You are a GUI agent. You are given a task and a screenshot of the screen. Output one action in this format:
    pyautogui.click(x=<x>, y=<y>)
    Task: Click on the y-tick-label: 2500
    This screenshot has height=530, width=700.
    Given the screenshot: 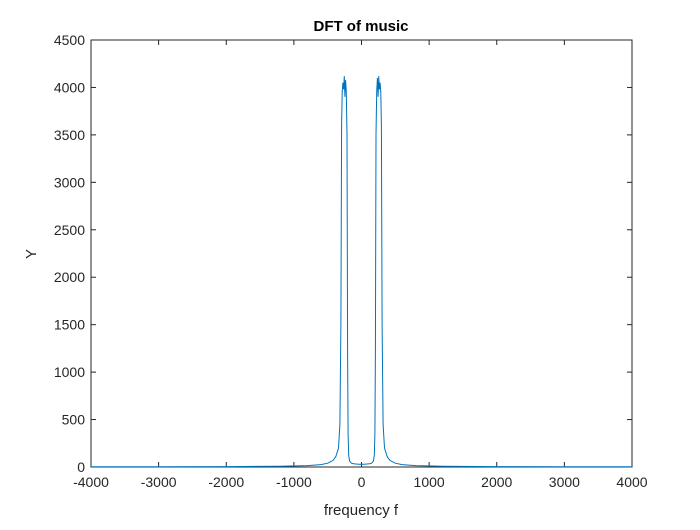 What is the action you would take?
    pyautogui.click(x=69, y=230)
    